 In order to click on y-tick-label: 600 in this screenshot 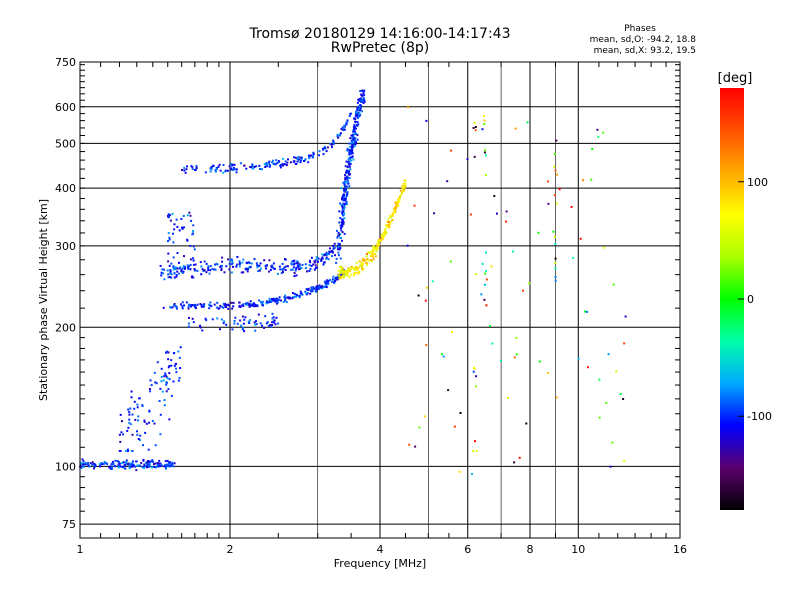, I will do `click(65, 107)`.